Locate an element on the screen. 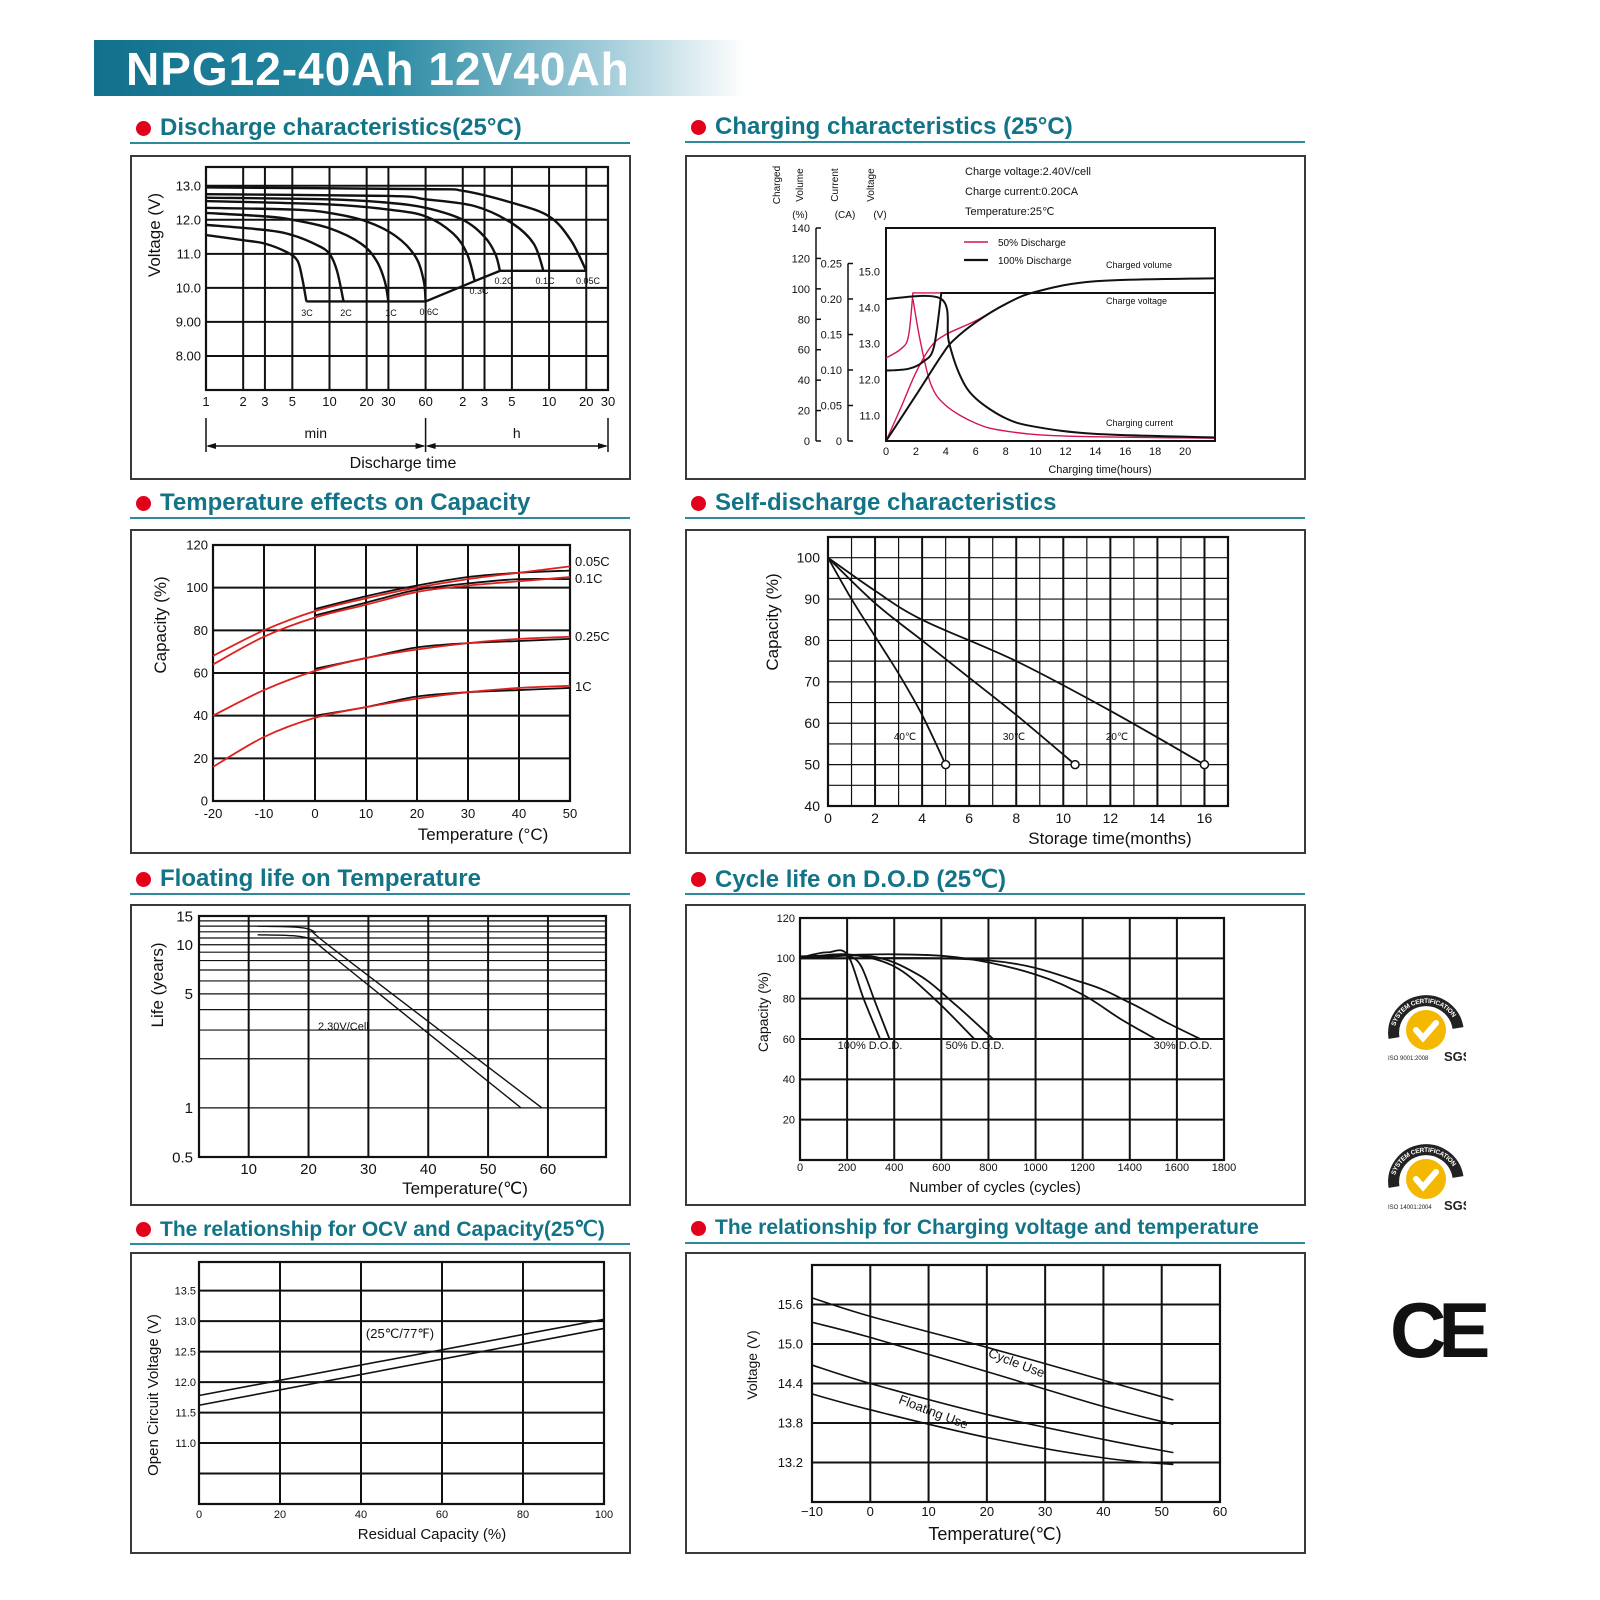  curve-label: 3C is located at coordinates (307, 313).